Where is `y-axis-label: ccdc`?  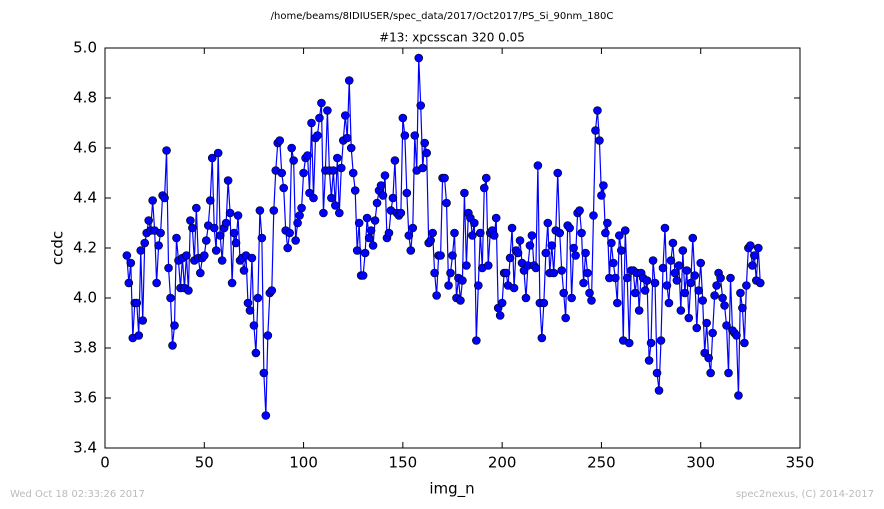 y-axis-label: ccdc is located at coordinates (58, 248).